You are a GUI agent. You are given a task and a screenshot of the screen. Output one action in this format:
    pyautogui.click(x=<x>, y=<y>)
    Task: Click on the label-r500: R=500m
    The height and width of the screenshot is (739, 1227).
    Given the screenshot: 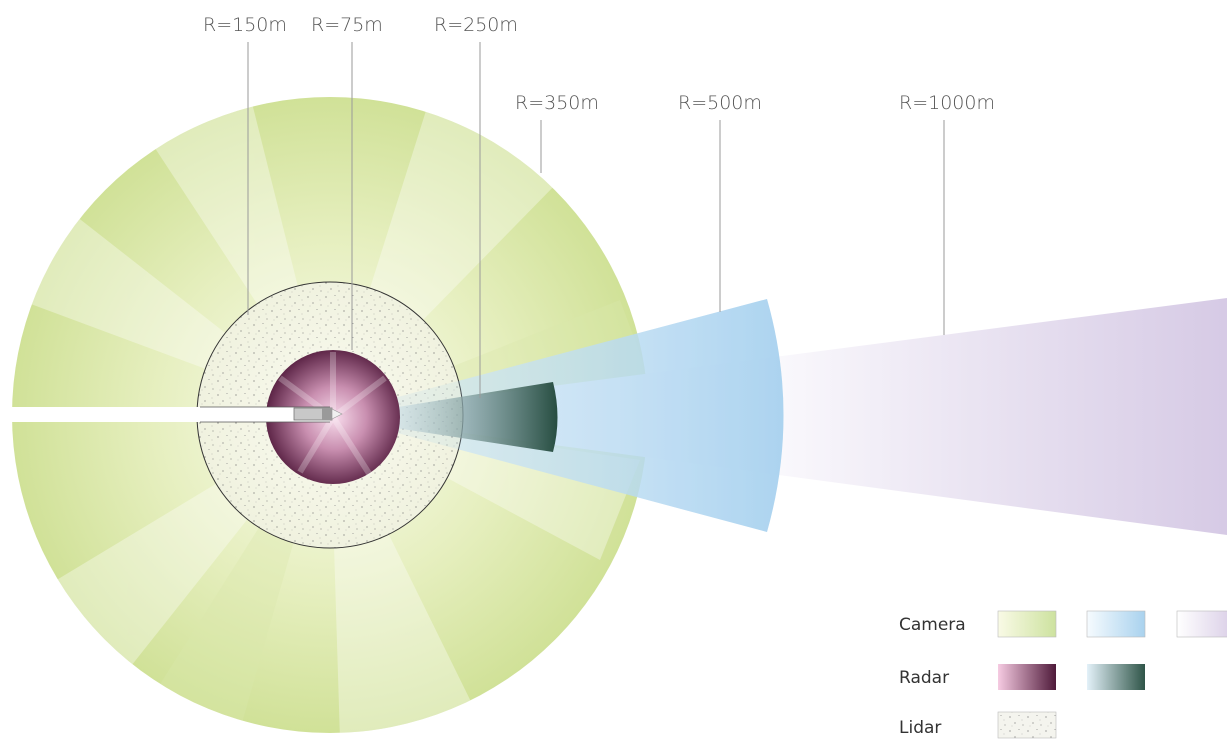 What is the action you would take?
    pyautogui.click(x=720, y=103)
    